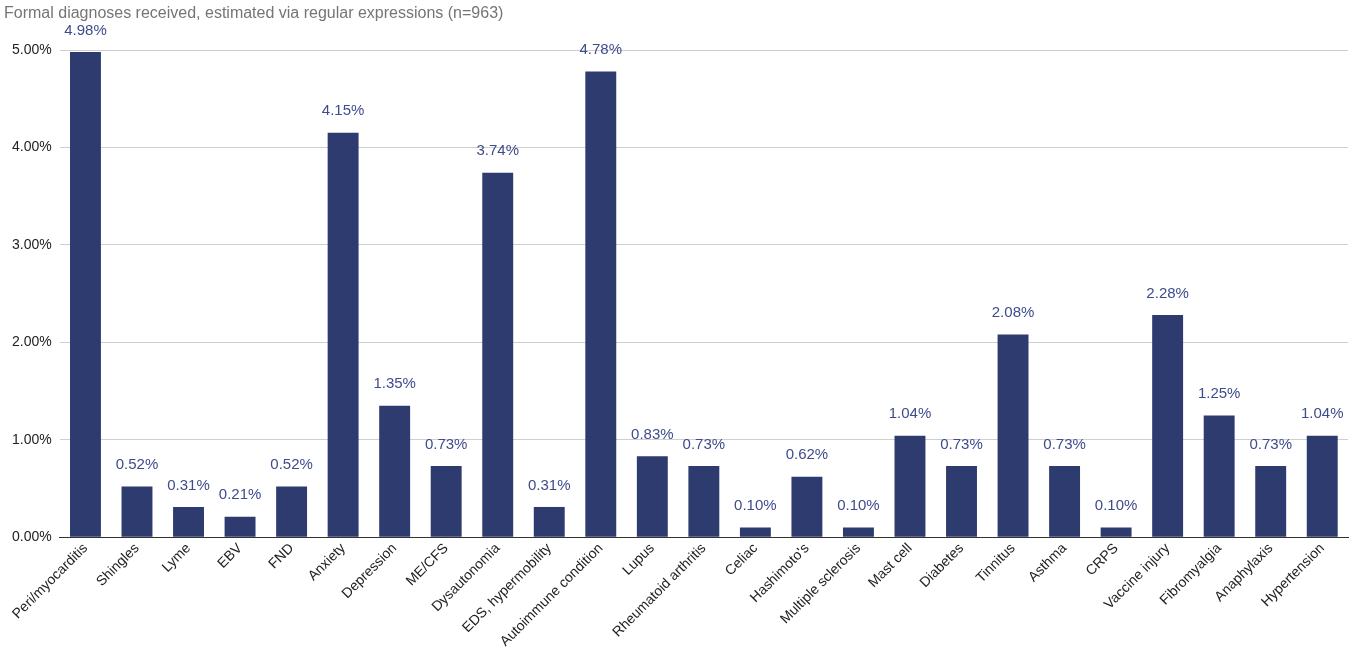  Describe the element at coordinates (807, 454) in the screenshot. I see `data-label: 0.62%` at that location.